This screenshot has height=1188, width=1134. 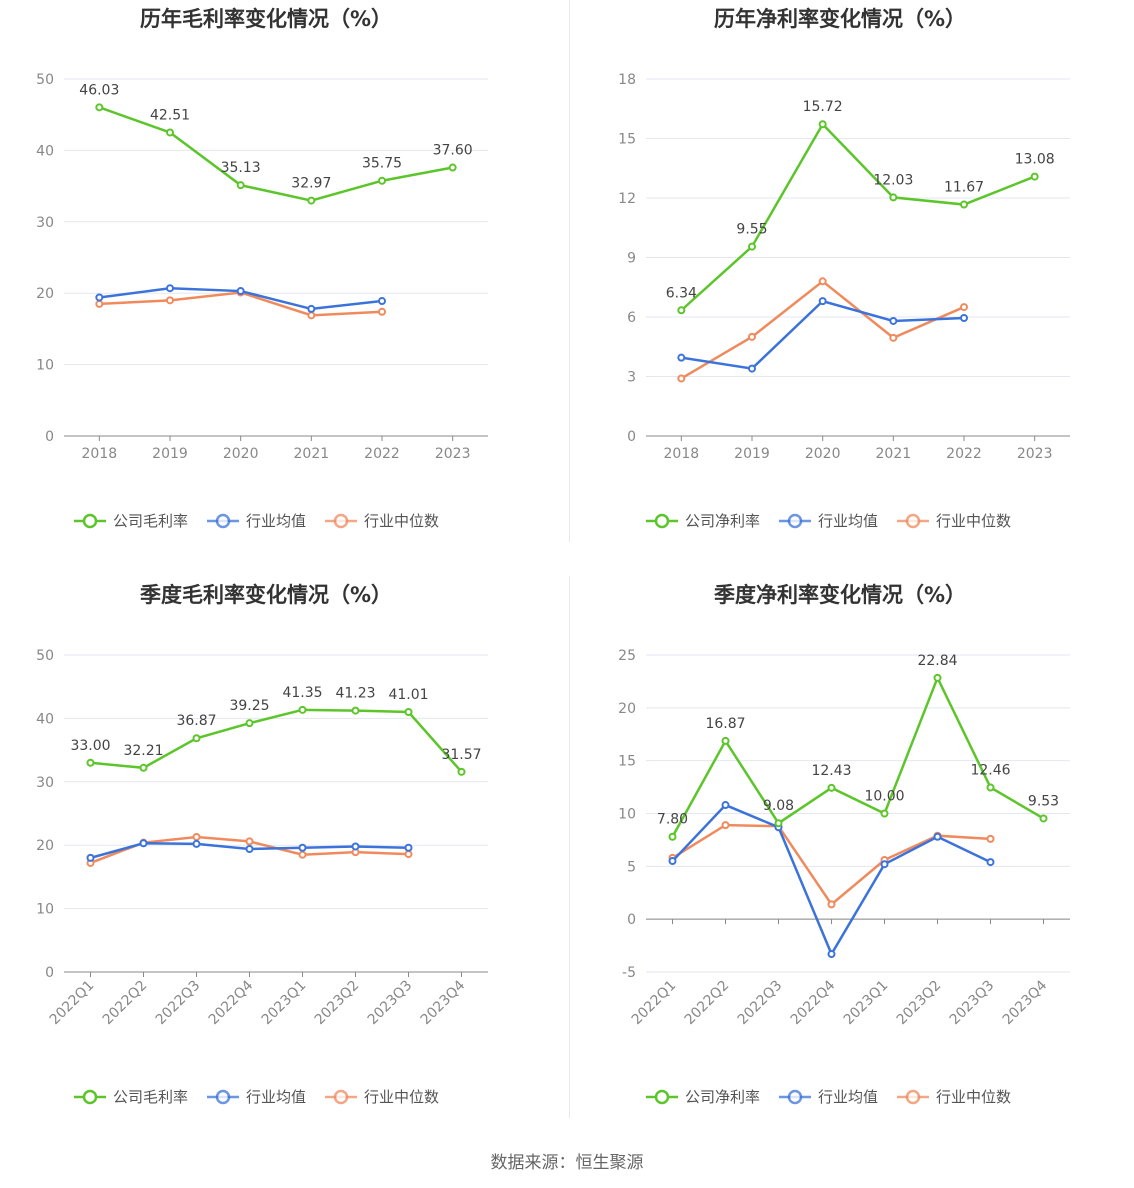 I want to click on chart-title: 历年毛利率变化情况（%）, so click(x=266, y=19).